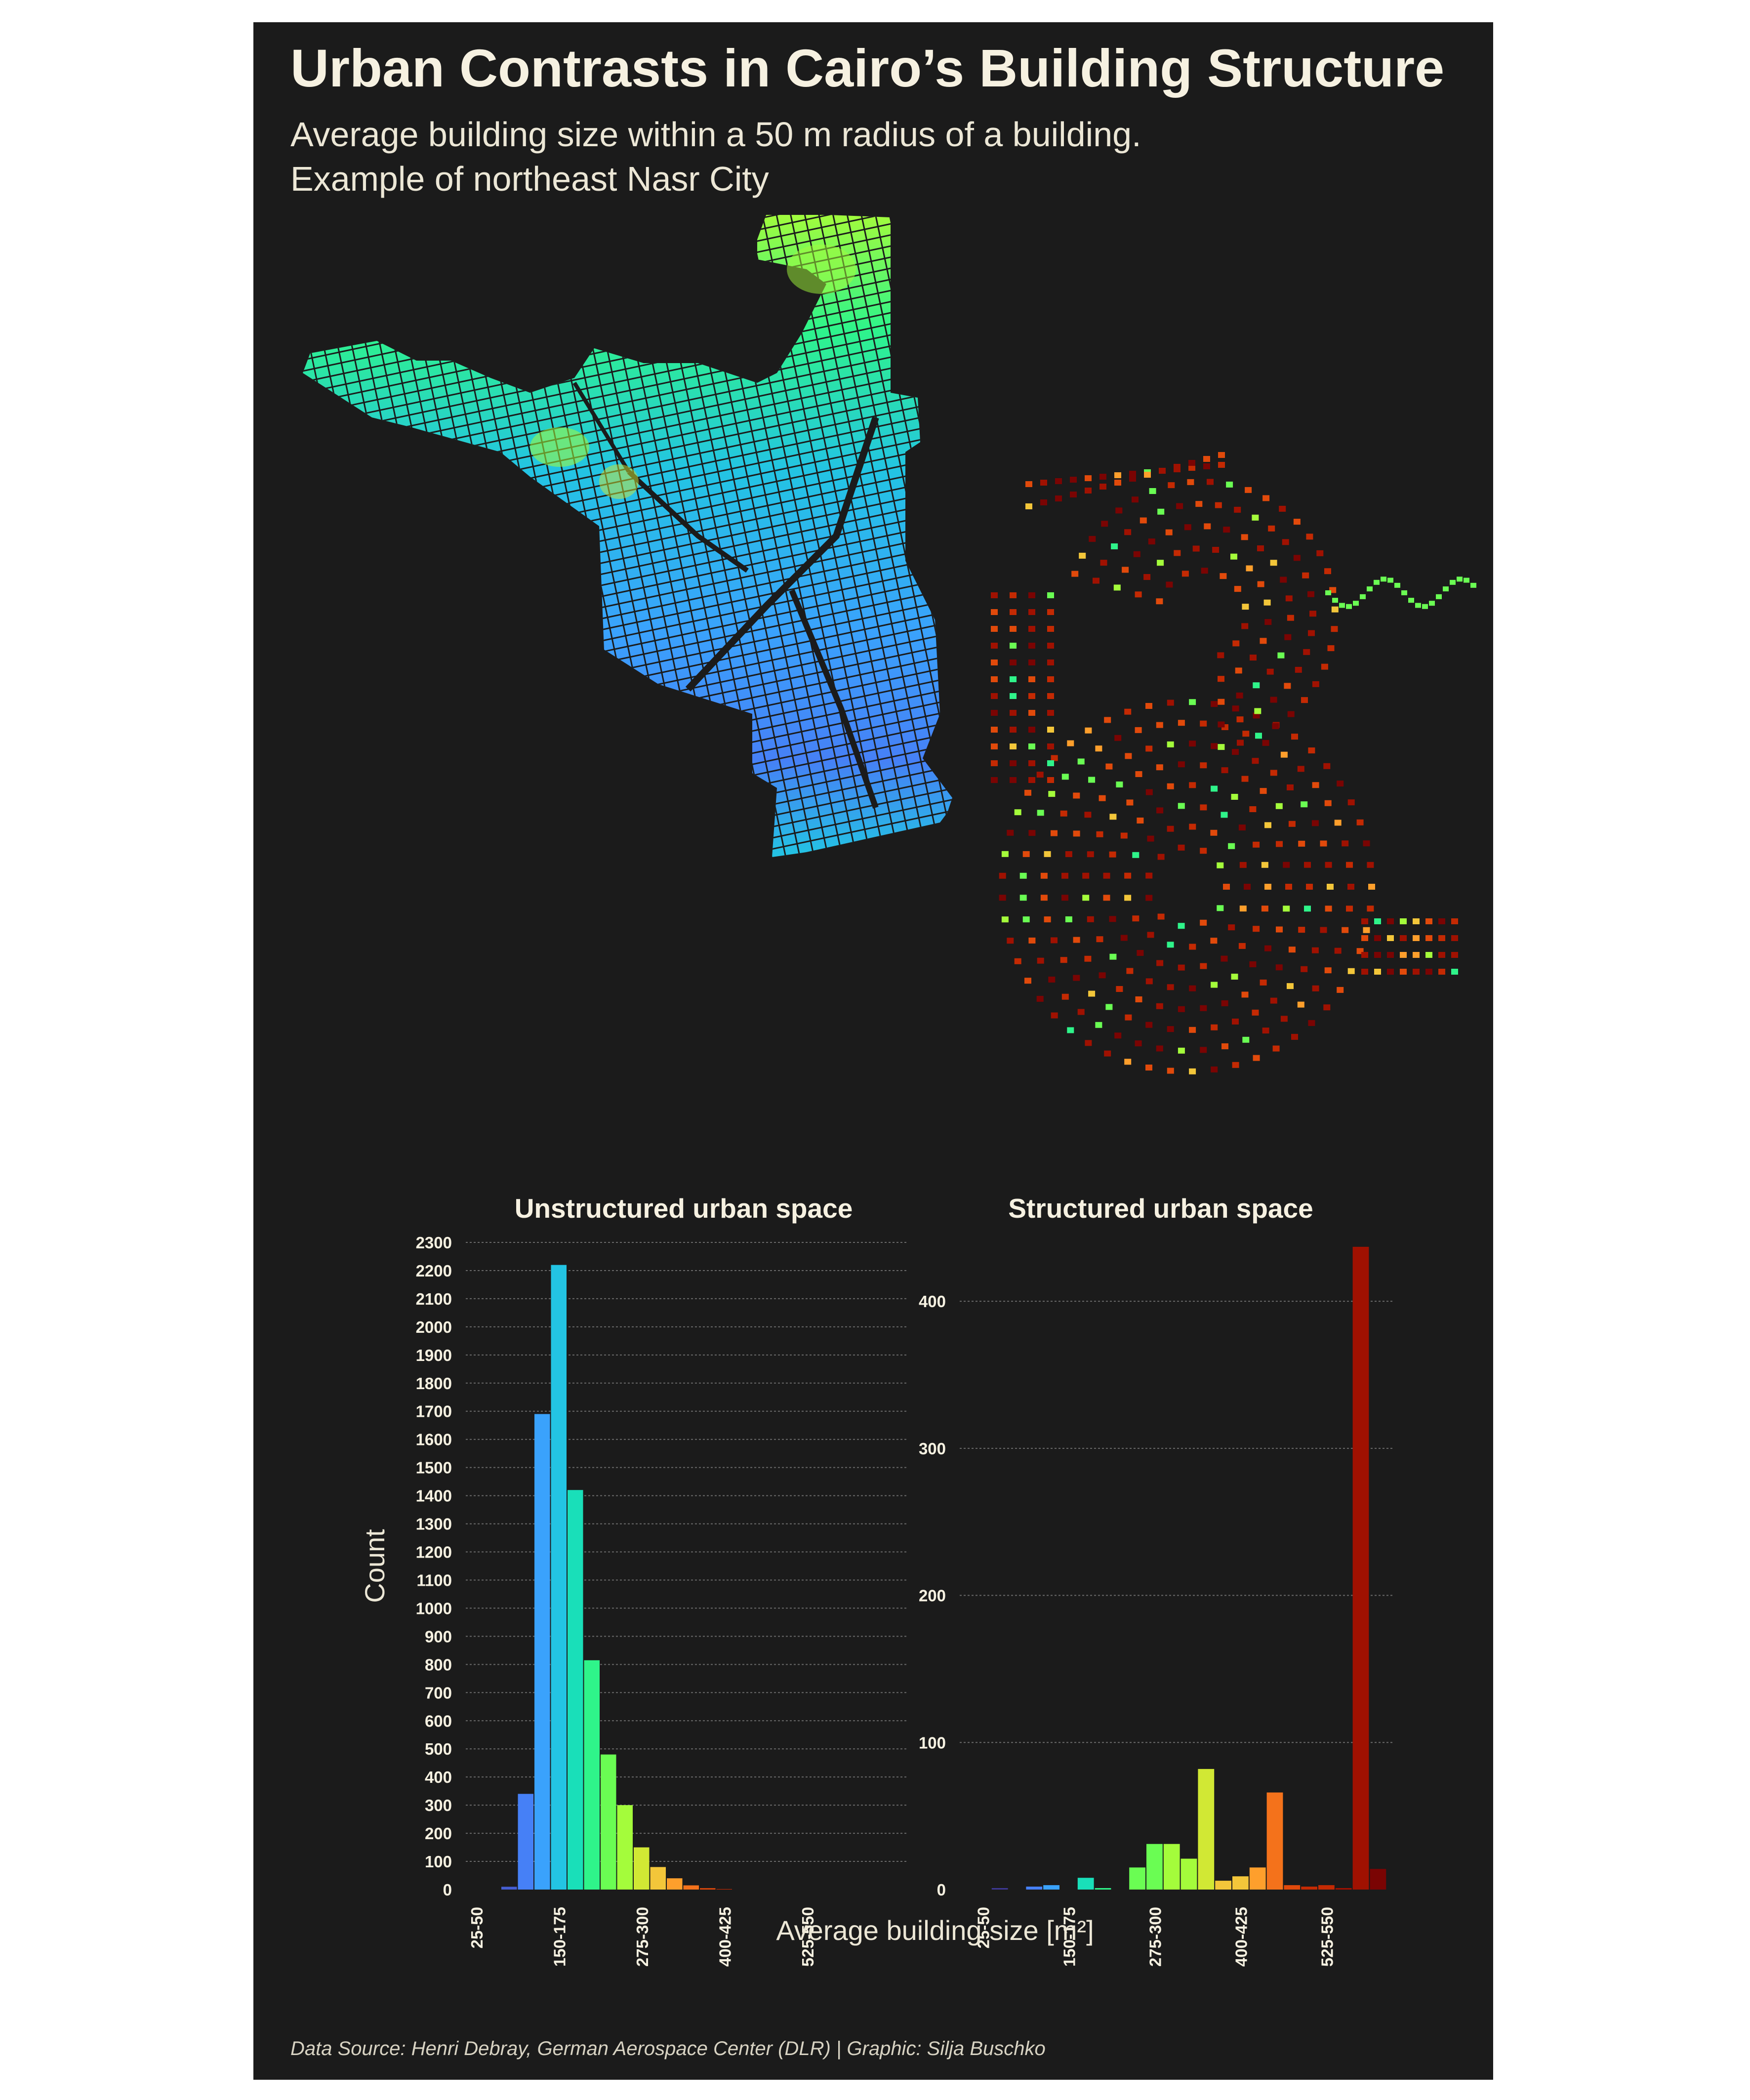 The image size is (1750, 2100). I want to click on x-tick-label: 25-50, so click(477, 1928).